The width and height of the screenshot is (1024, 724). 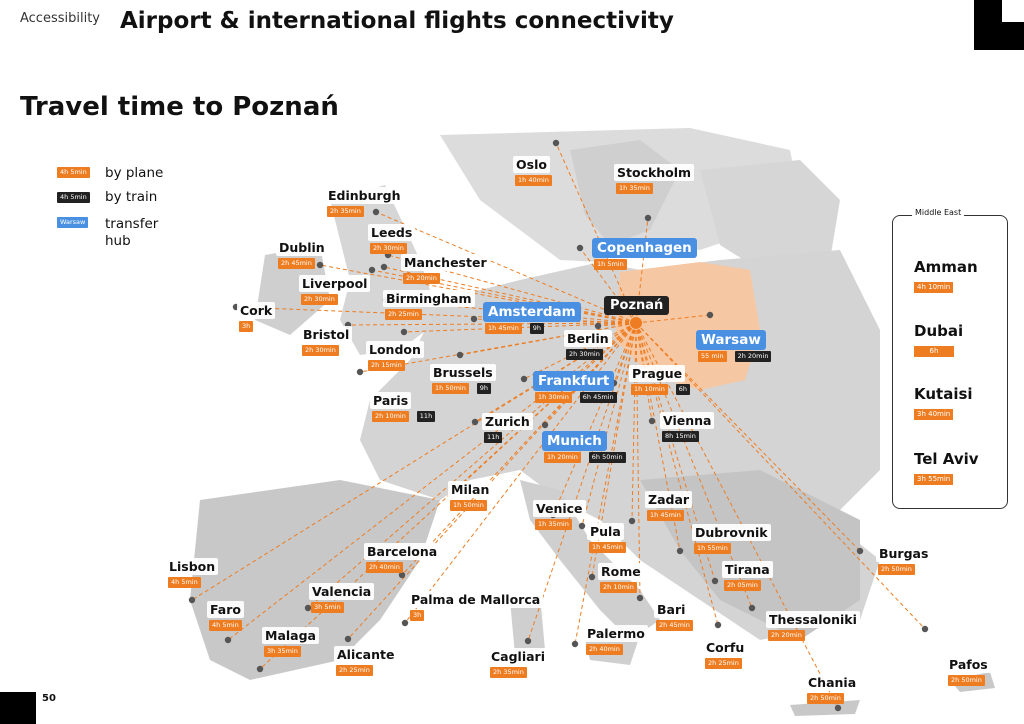 I want to click on plane-time-badge: 1h 5min, so click(x=610, y=264).